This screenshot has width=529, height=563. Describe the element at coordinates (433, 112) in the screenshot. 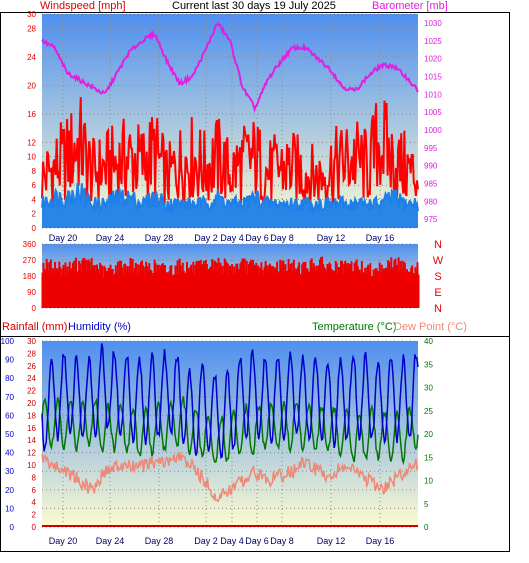

I see `baro-y-tick: 1005` at that location.